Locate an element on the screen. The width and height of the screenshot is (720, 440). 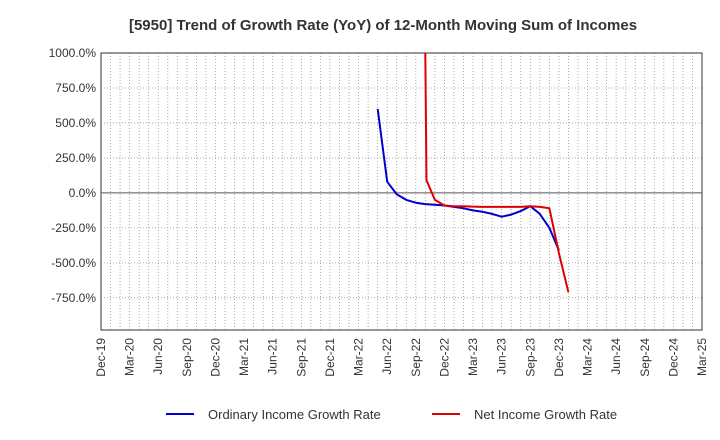
x-tick-label: Sep-21 is located at coordinates (301, 357).